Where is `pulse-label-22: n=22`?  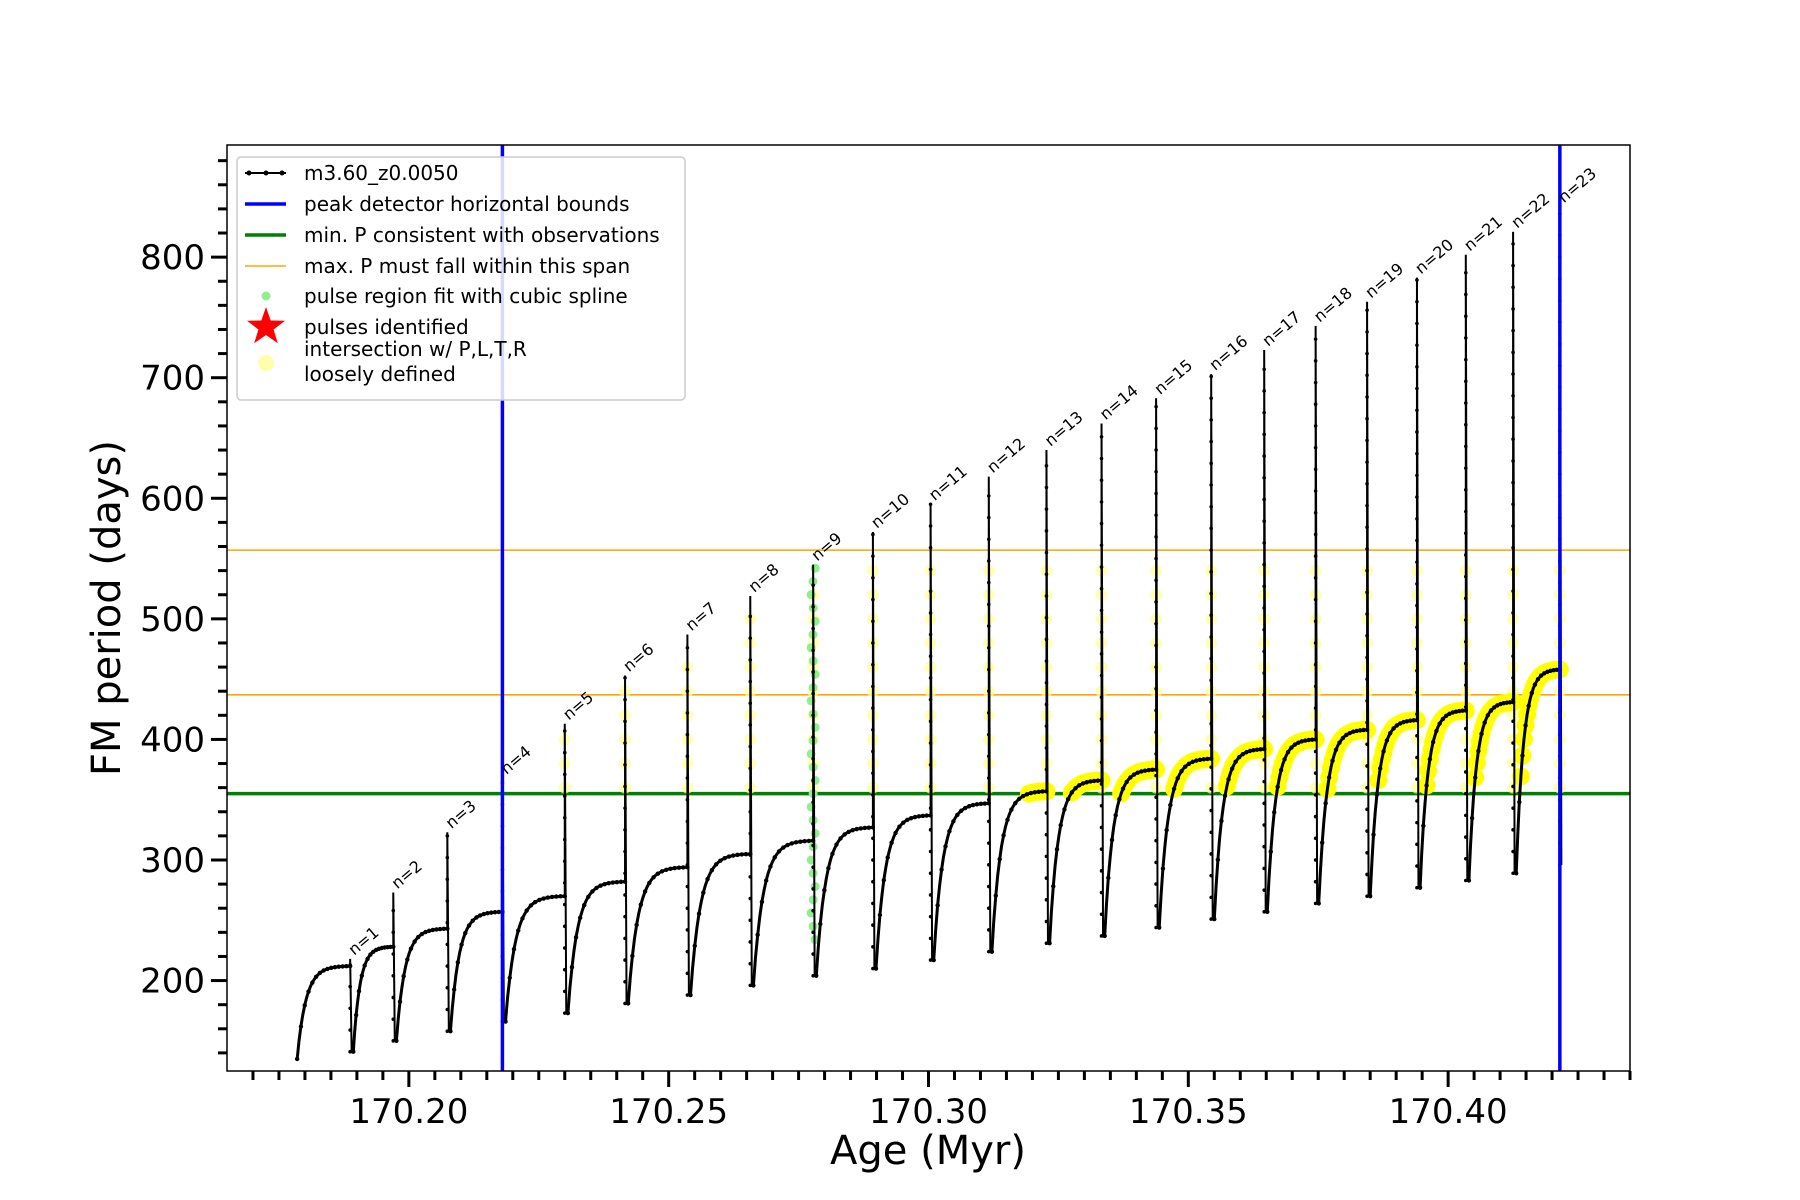
pulse-label-22: n=22 is located at coordinates (1530, 210).